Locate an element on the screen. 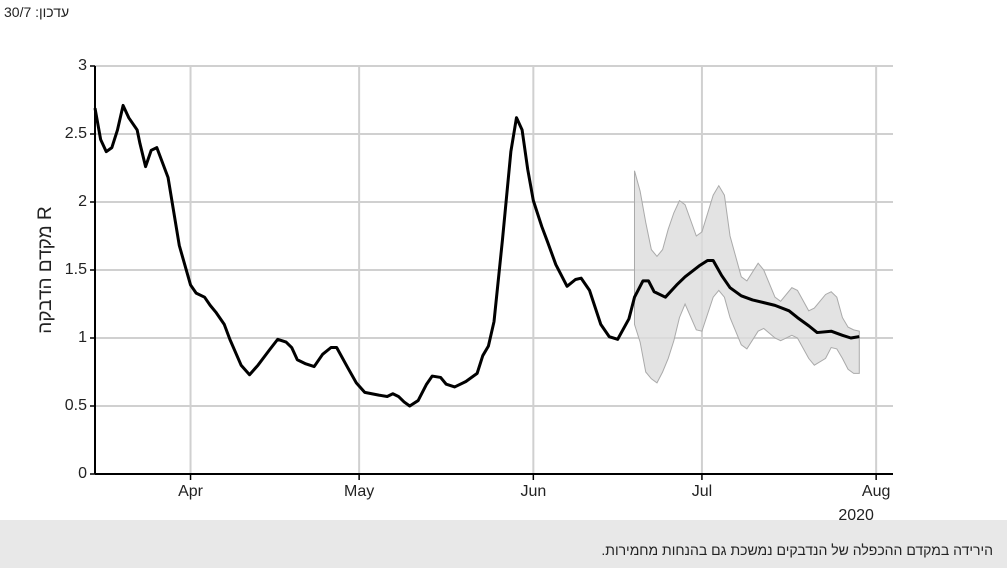  x-tick-label: Jul is located at coordinates (702, 491).